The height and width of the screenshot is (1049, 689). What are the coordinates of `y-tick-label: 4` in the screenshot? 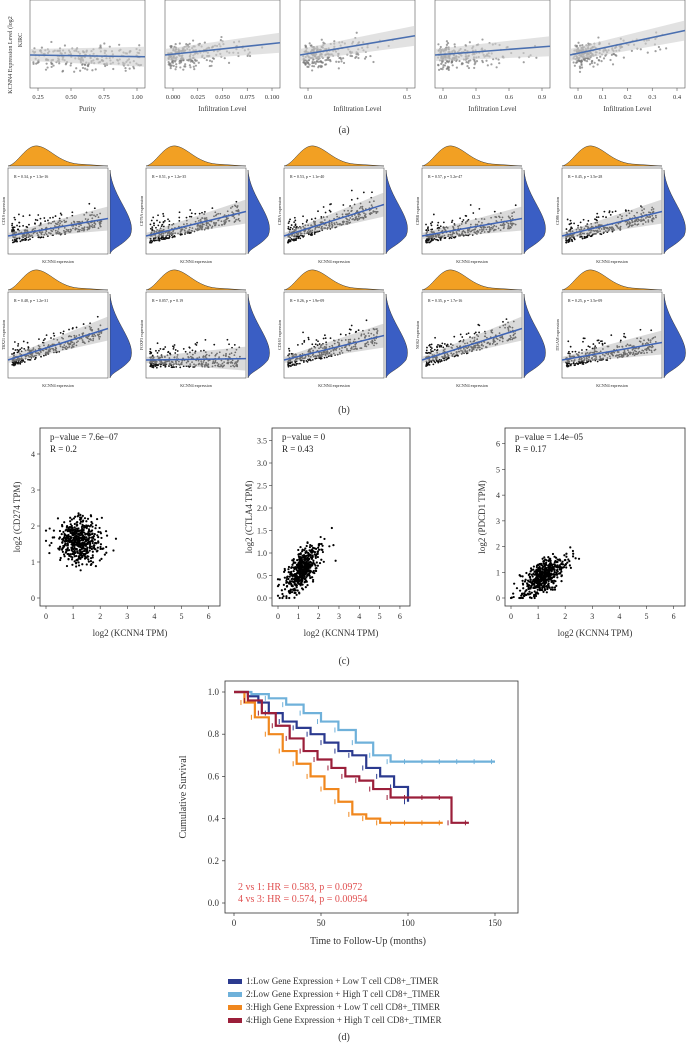 It's located at (33, 454).